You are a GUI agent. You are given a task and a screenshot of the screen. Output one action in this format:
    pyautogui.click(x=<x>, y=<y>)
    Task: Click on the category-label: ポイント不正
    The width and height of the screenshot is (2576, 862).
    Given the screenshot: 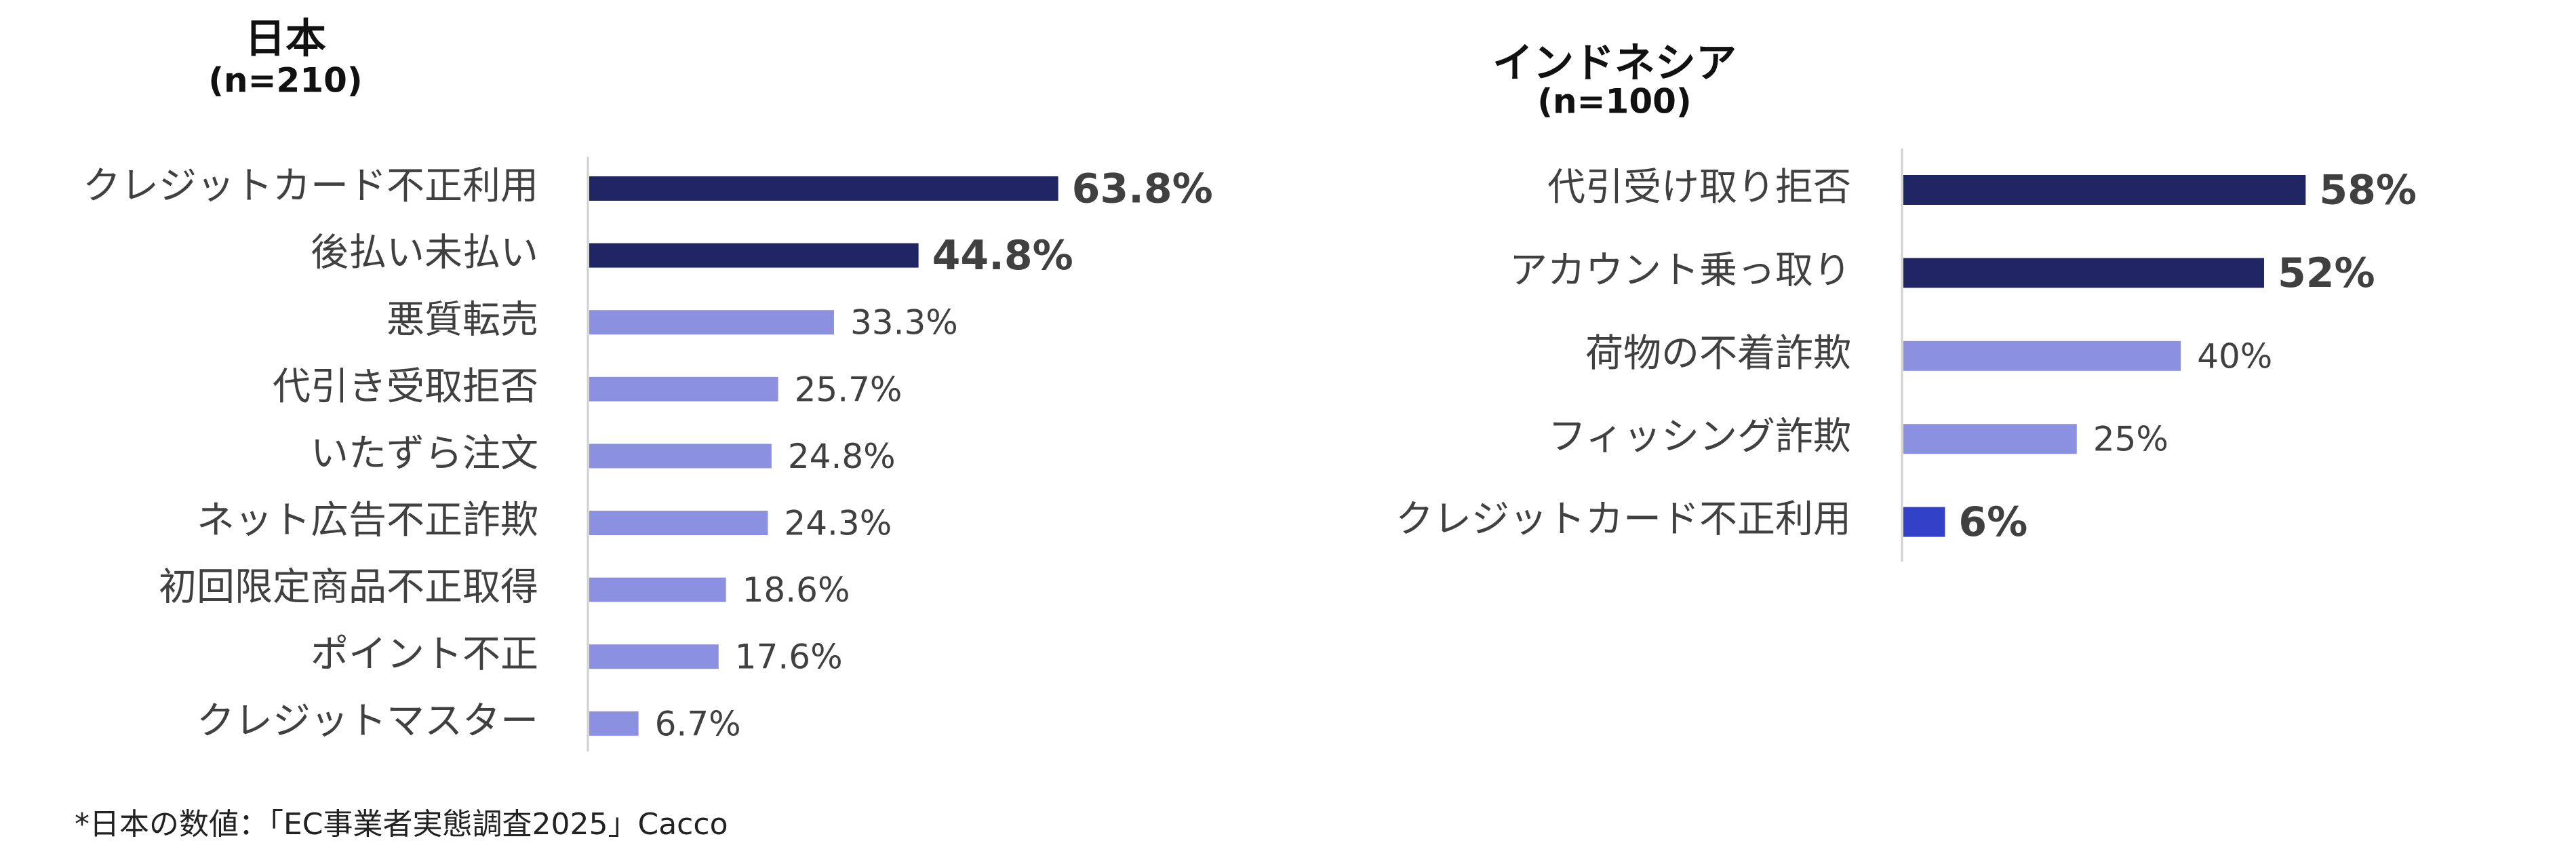 What is the action you would take?
    pyautogui.click(x=425, y=654)
    